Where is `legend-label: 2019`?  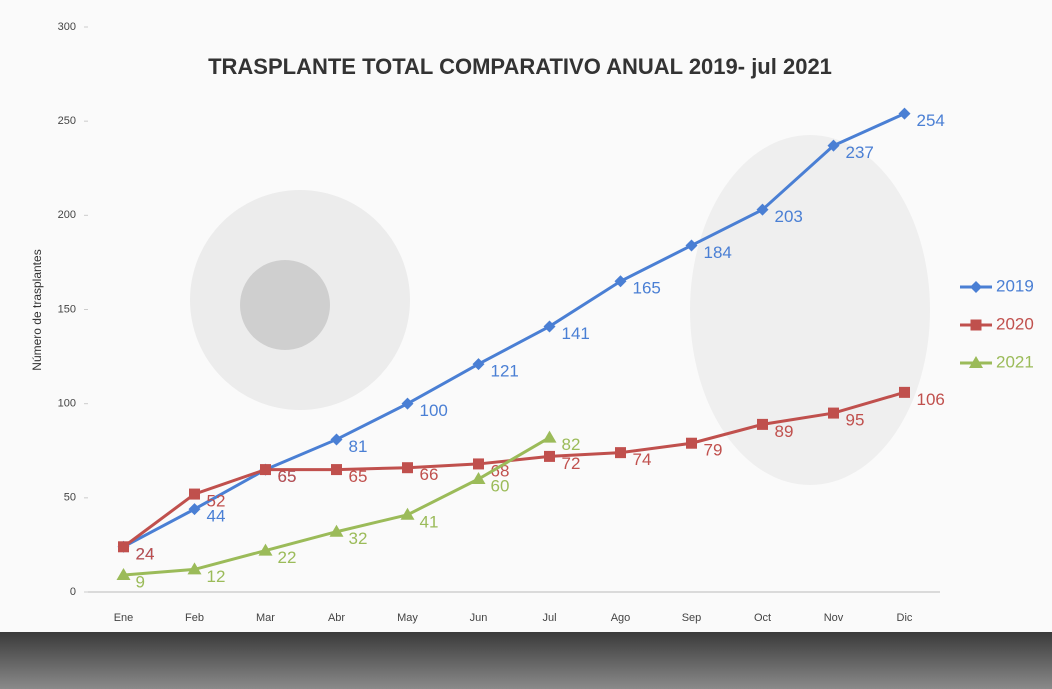
legend-label: 2019 is located at coordinates (1015, 285).